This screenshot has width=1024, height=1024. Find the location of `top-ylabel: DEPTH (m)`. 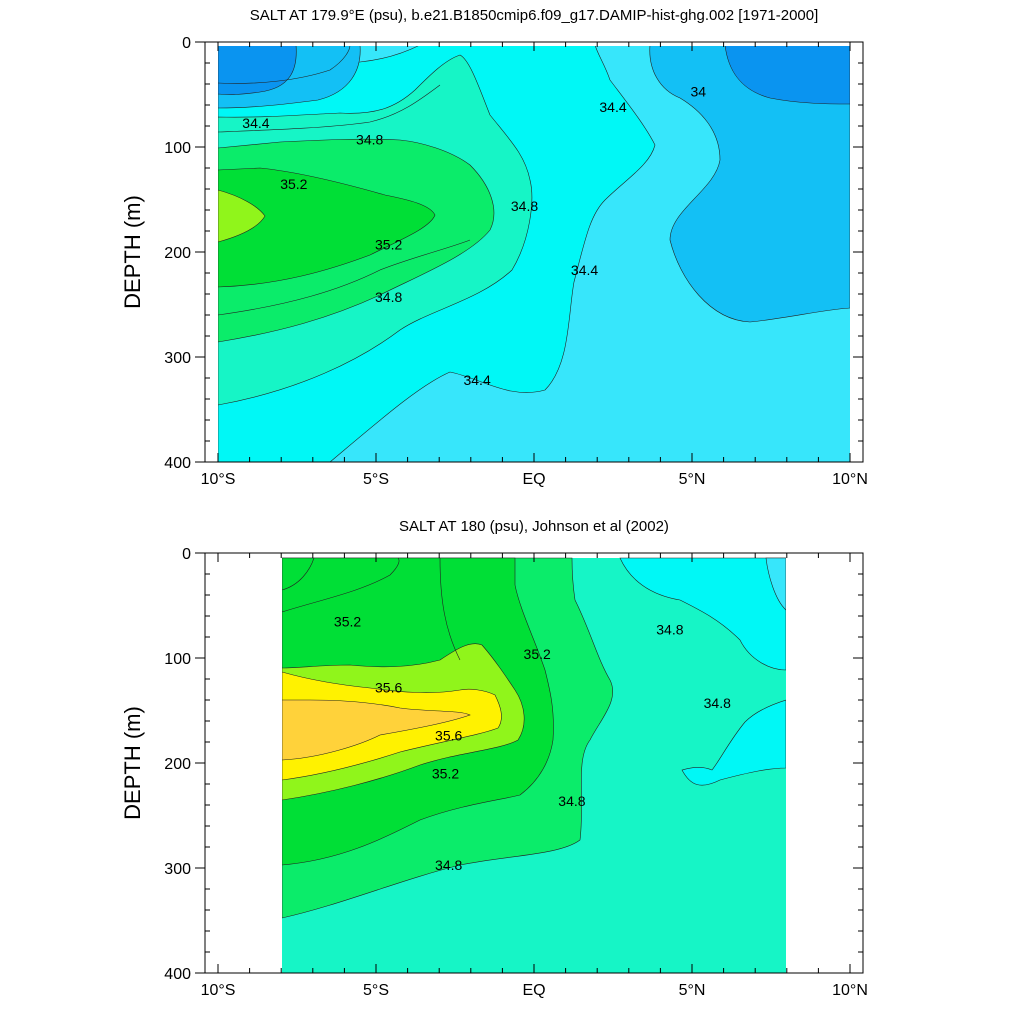

top-ylabel: DEPTH (m) is located at coordinates (132, 252).